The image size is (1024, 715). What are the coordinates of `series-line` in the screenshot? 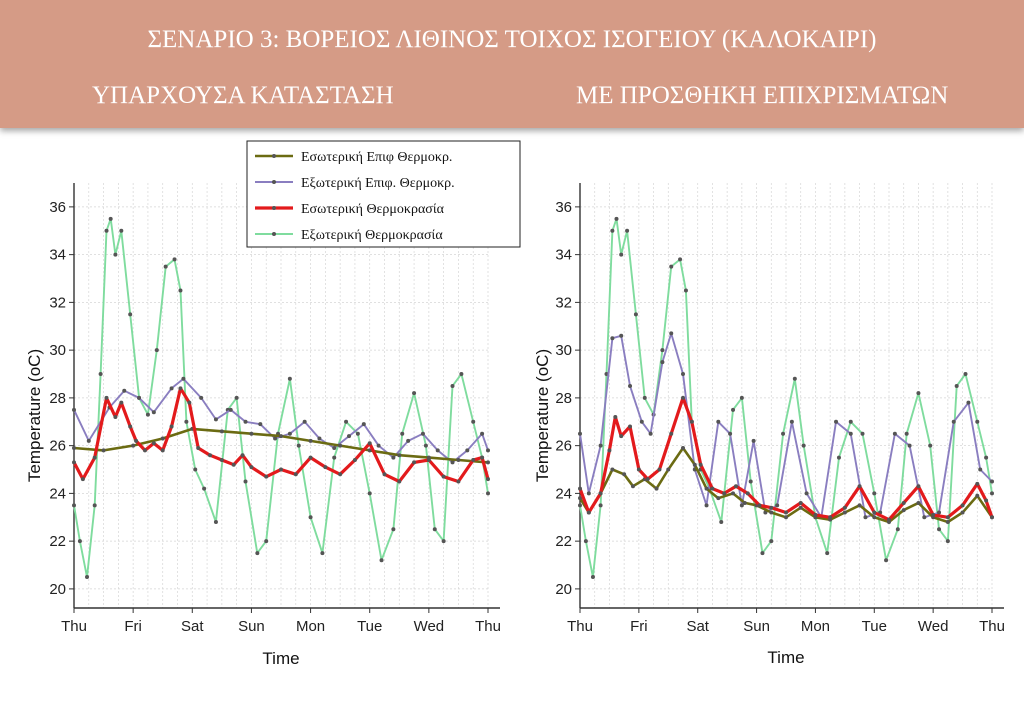 It's located at (786, 459).